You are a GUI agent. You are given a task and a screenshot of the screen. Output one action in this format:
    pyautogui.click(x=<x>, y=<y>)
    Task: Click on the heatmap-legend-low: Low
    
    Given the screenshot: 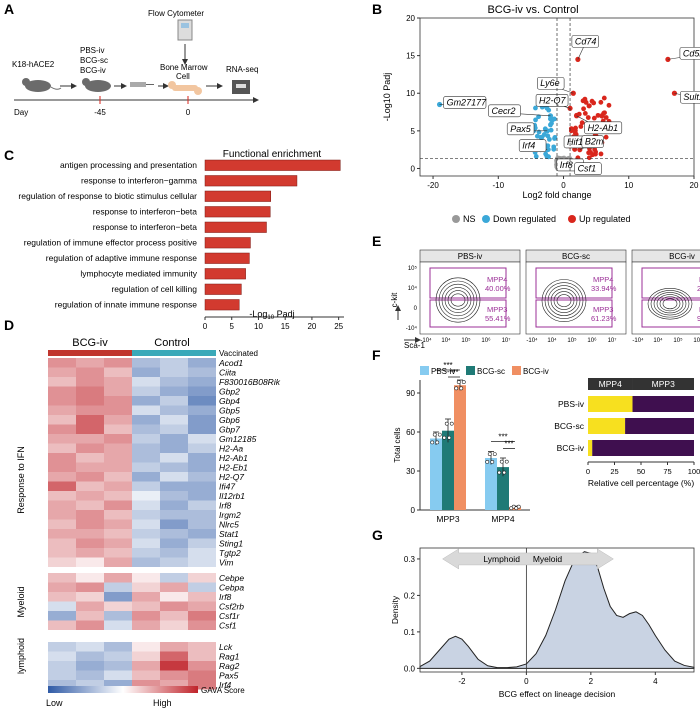 What is the action you would take?
    pyautogui.click(x=54, y=703)
    